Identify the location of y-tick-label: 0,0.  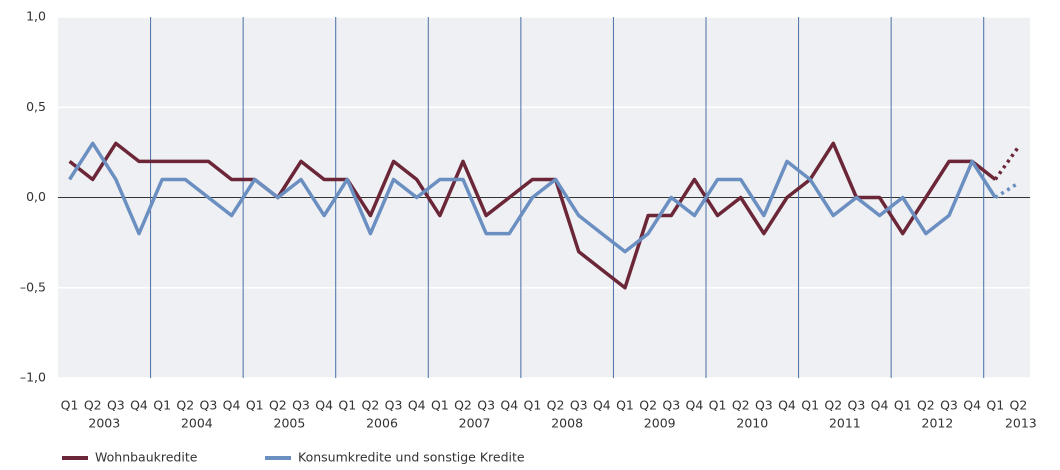
(36, 196).